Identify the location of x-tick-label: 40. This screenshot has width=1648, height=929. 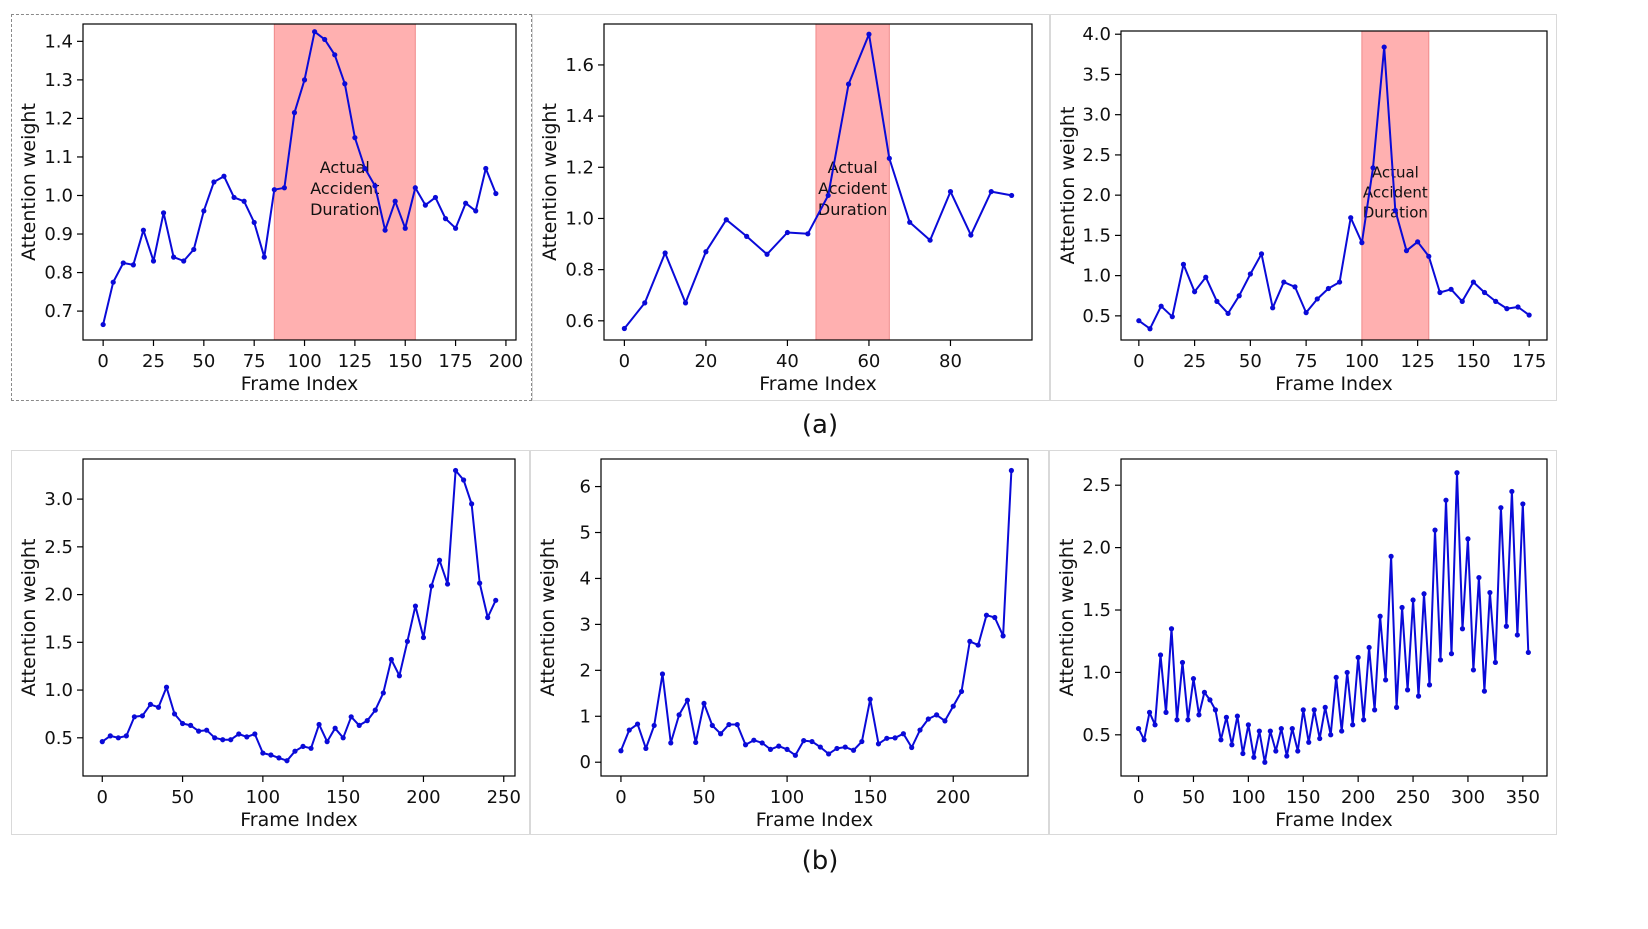
(787, 361).